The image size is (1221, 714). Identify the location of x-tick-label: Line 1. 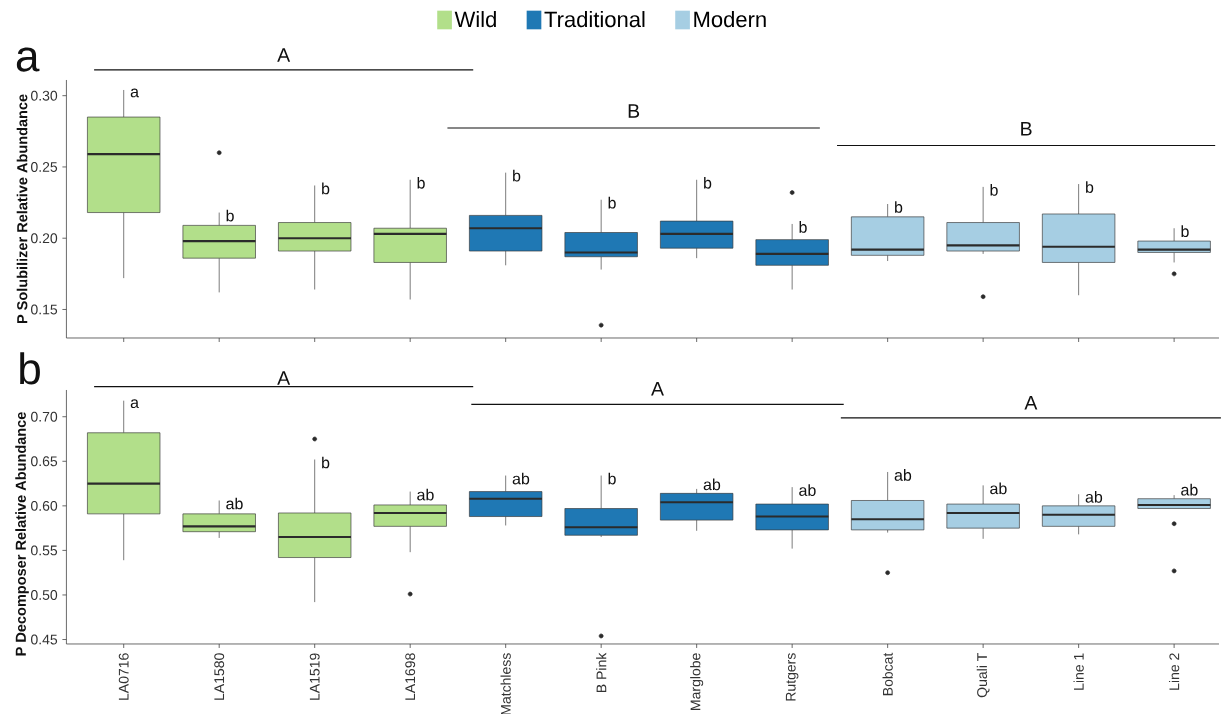
(1078, 671).